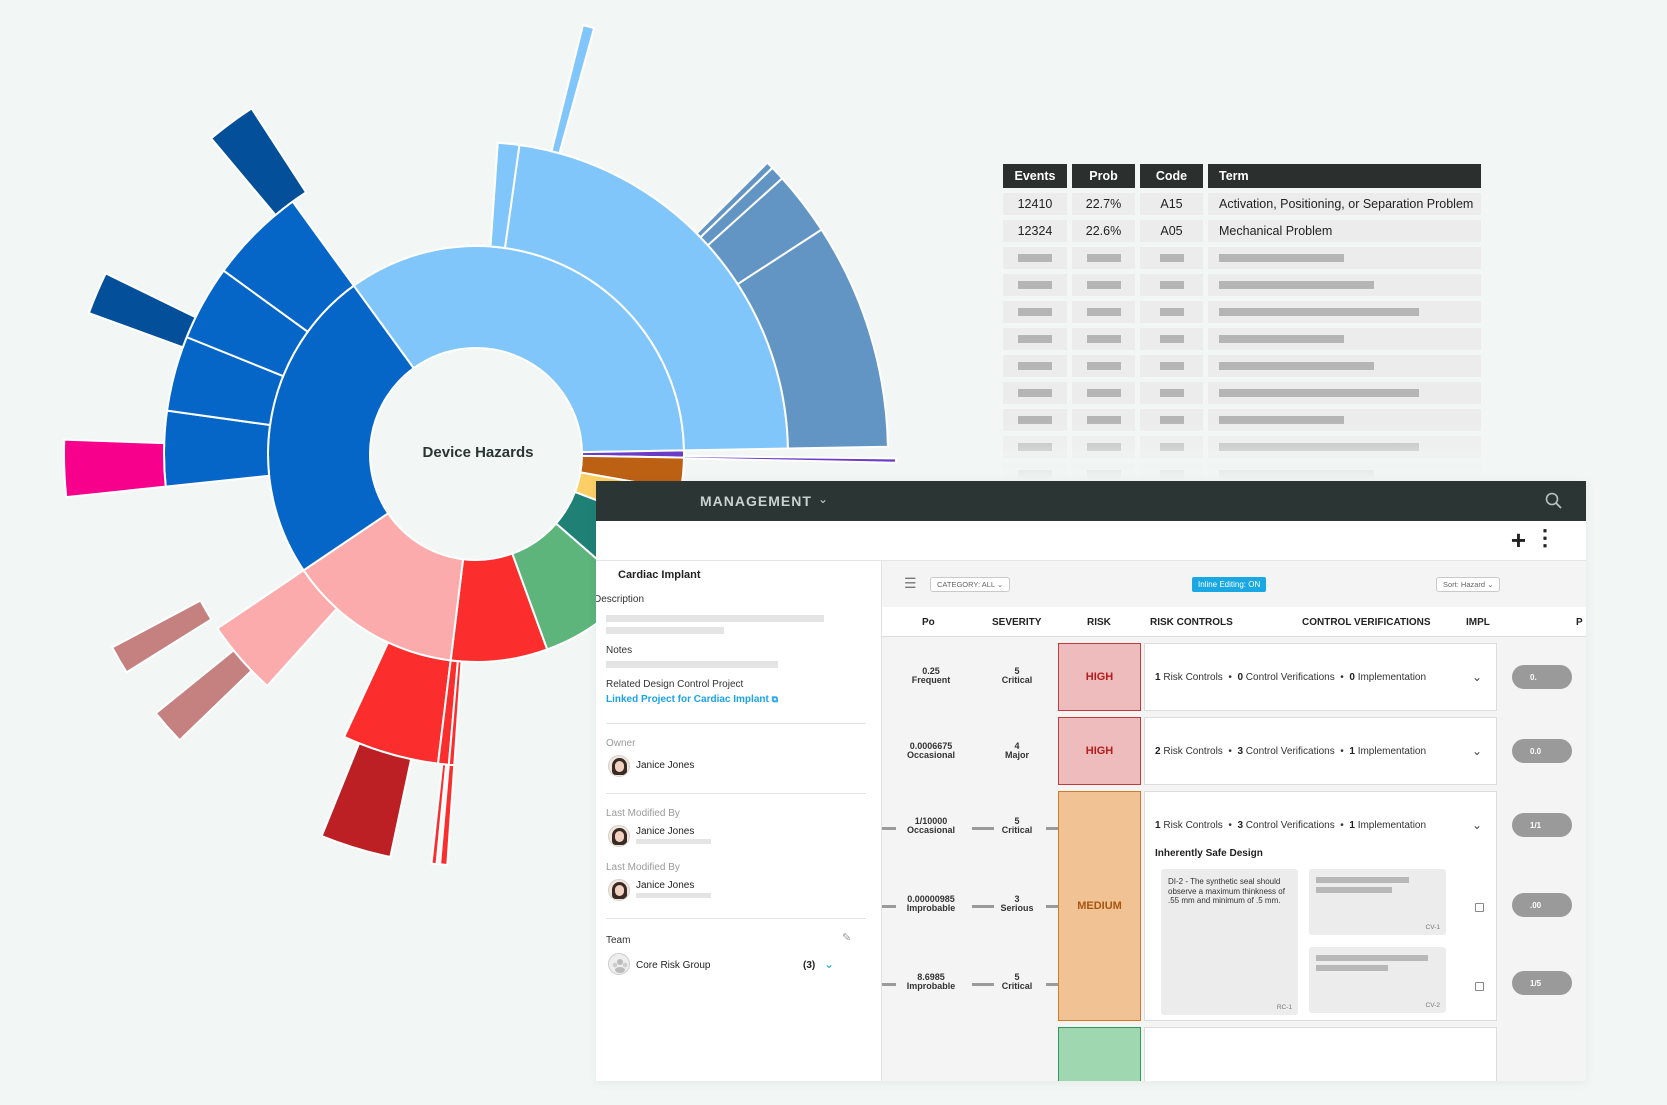 This screenshot has height=1105, width=1667. What do you see at coordinates (1579, 622) in the screenshot?
I see `column-p: P` at bounding box center [1579, 622].